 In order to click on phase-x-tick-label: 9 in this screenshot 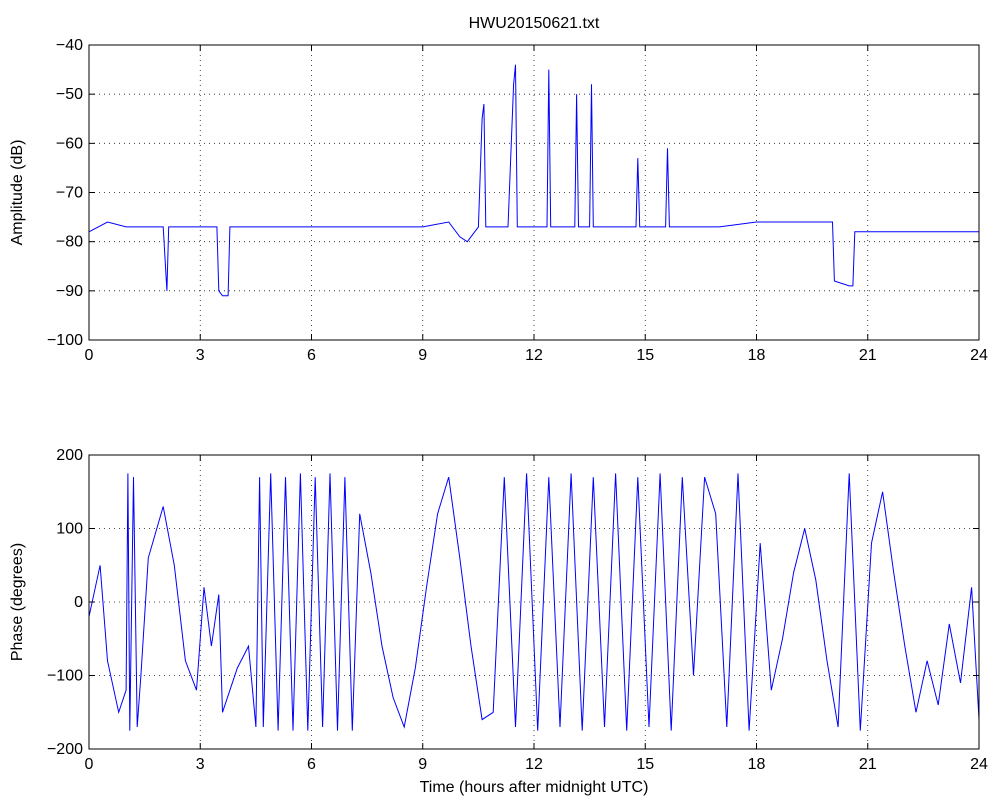, I will do `click(422, 764)`.